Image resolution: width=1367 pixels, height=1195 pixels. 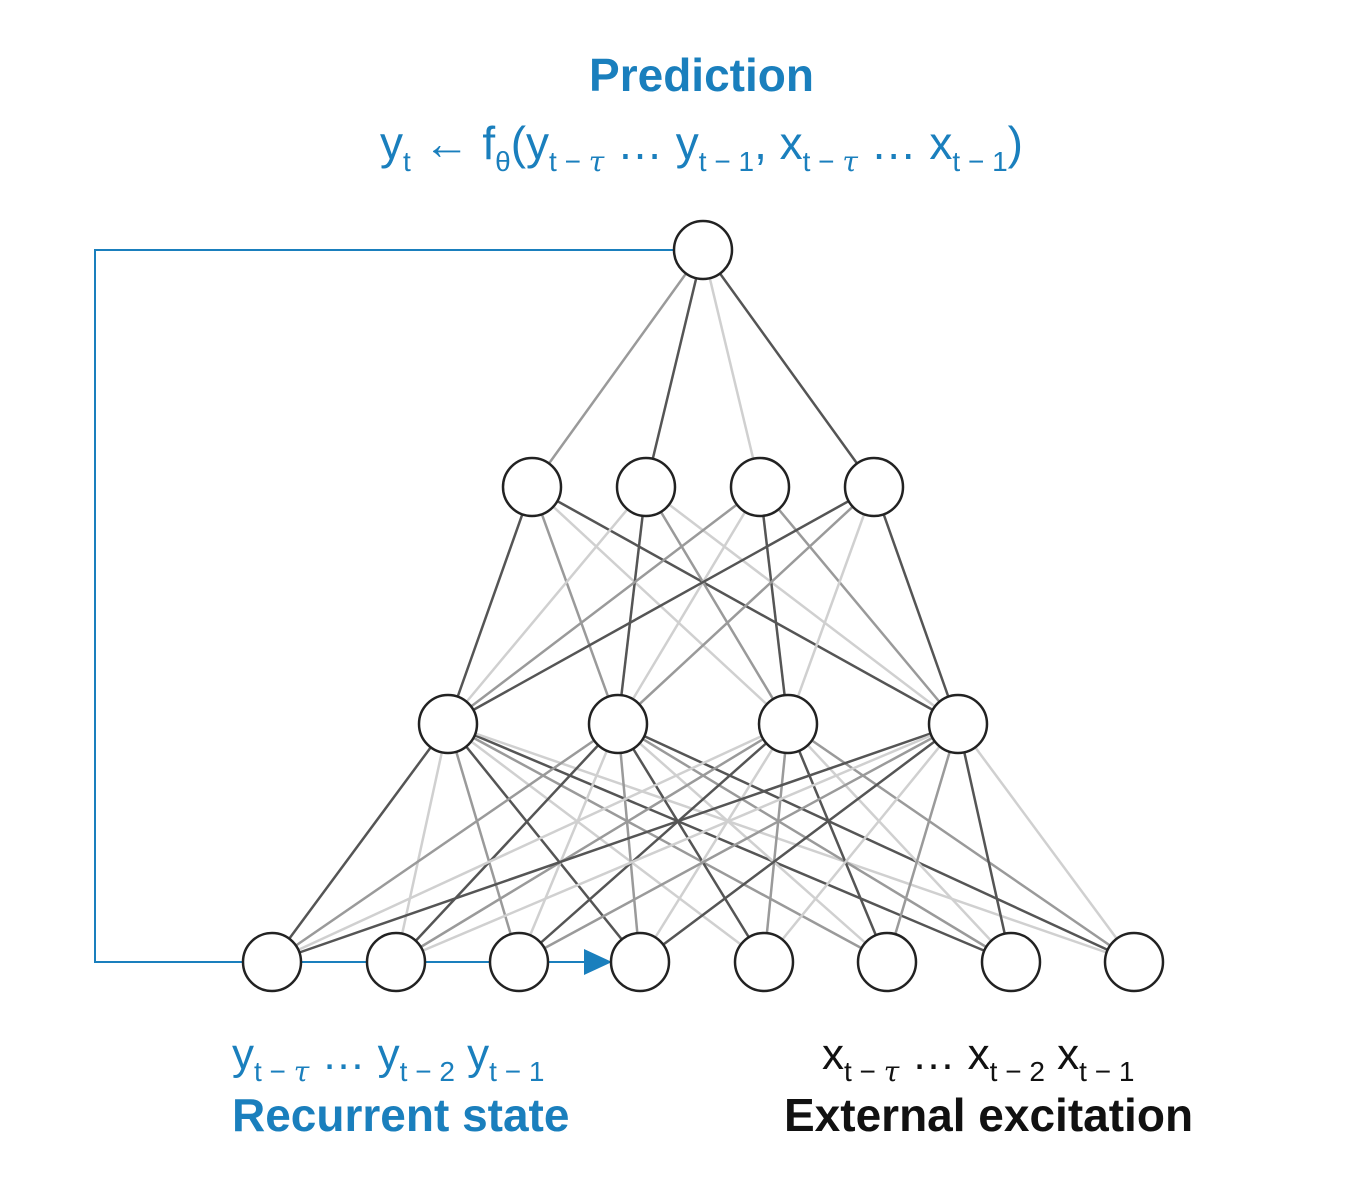 I want to click on recurrent-seq-a: y, so click(x=243, y=1054).